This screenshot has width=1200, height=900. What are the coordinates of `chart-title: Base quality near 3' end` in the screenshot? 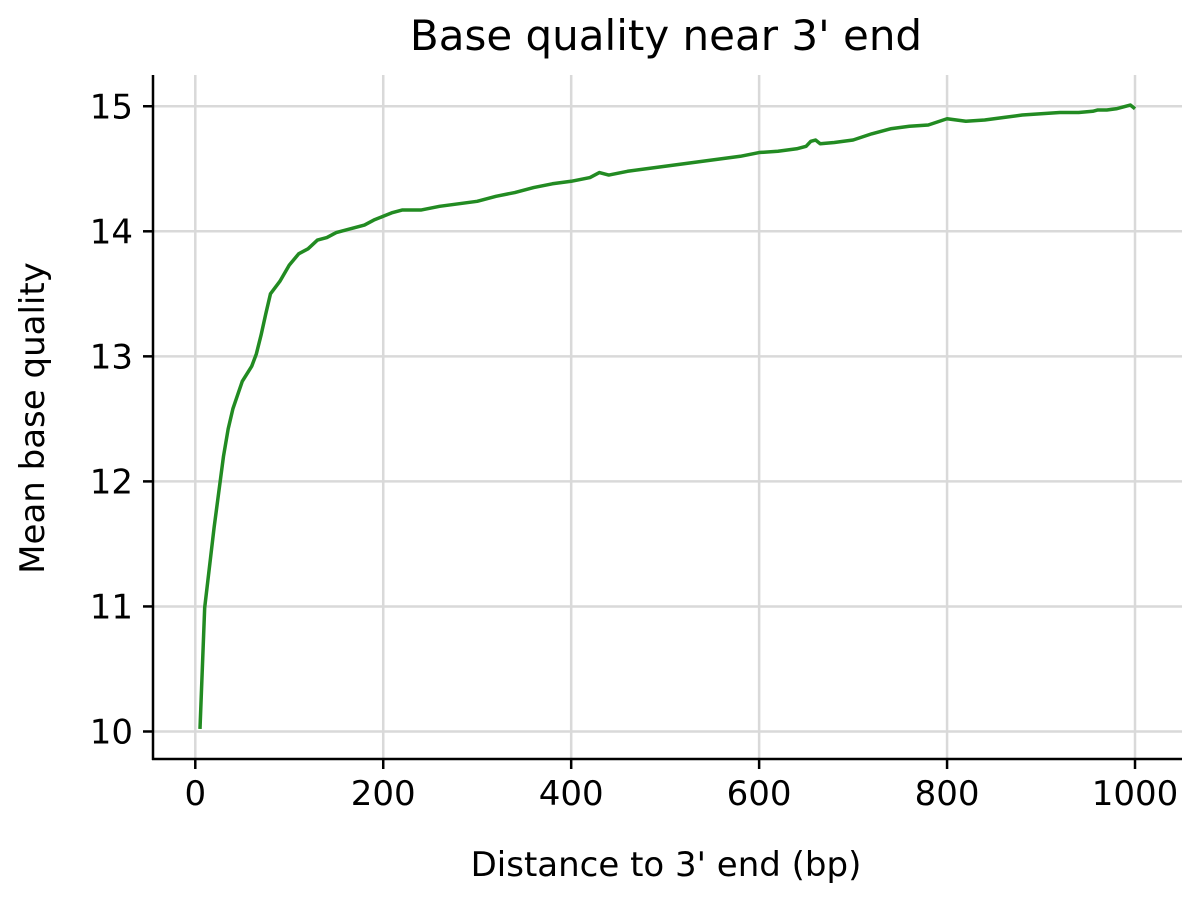 It's located at (666, 35).